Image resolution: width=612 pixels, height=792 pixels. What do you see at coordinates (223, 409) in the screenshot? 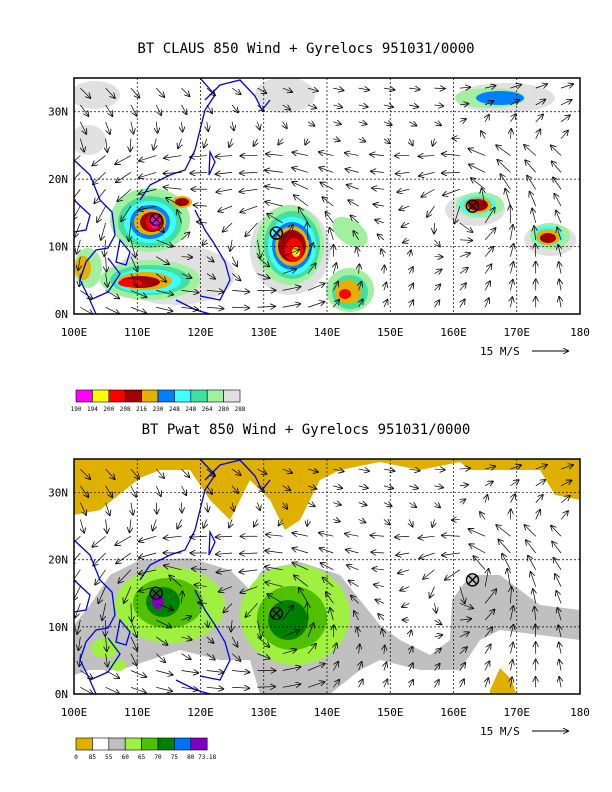
I see `colorbar-label: 280` at bounding box center [223, 409].